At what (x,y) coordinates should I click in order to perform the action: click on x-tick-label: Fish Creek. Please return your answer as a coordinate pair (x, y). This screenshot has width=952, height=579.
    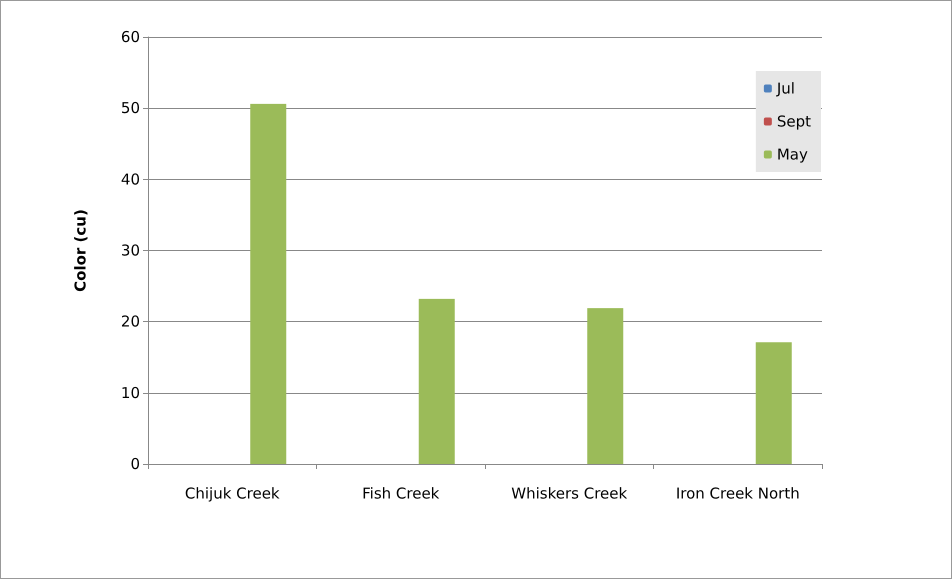
    Looking at the image, I should click on (401, 493).